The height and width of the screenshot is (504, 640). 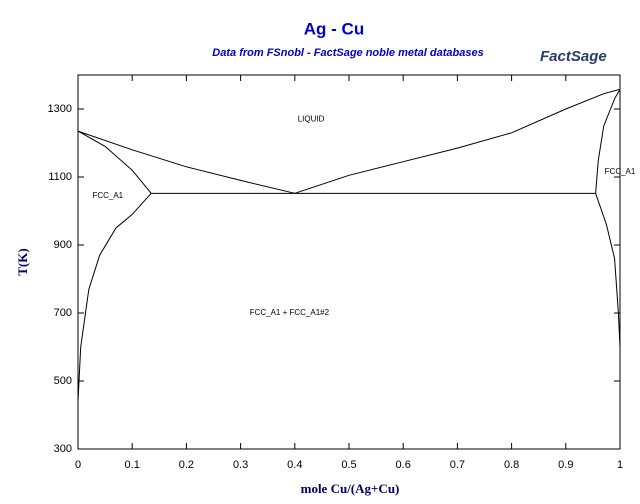 I want to click on y-tick-label: 1300, so click(x=60, y=109).